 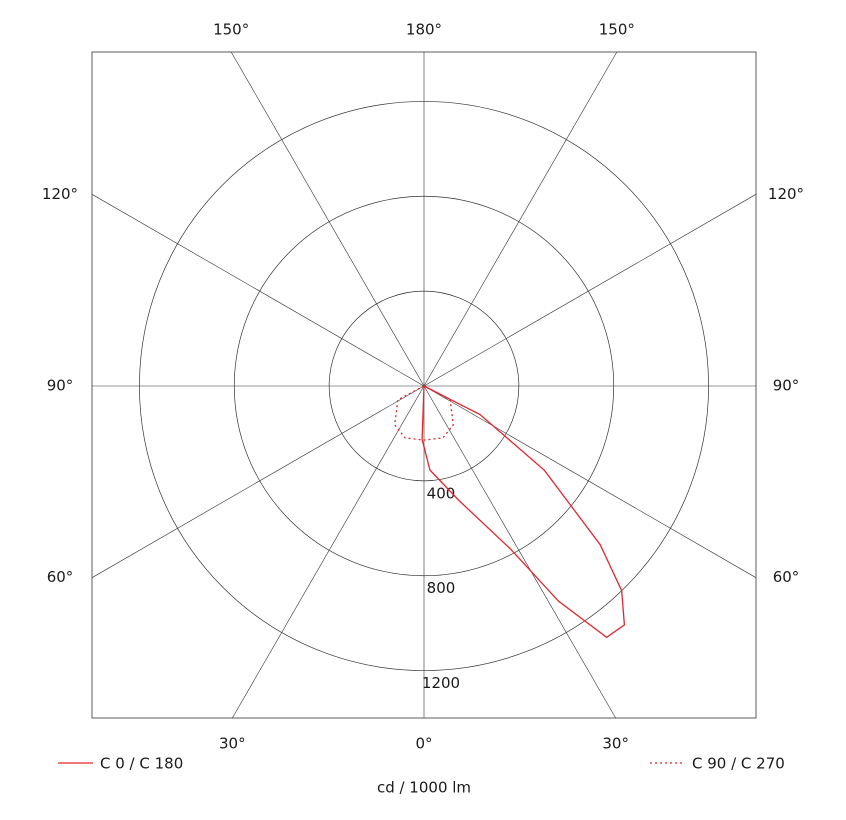 What do you see at coordinates (441, 588) in the screenshot?
I see `r-tick-label: 800` at bounding box center [441, 588].